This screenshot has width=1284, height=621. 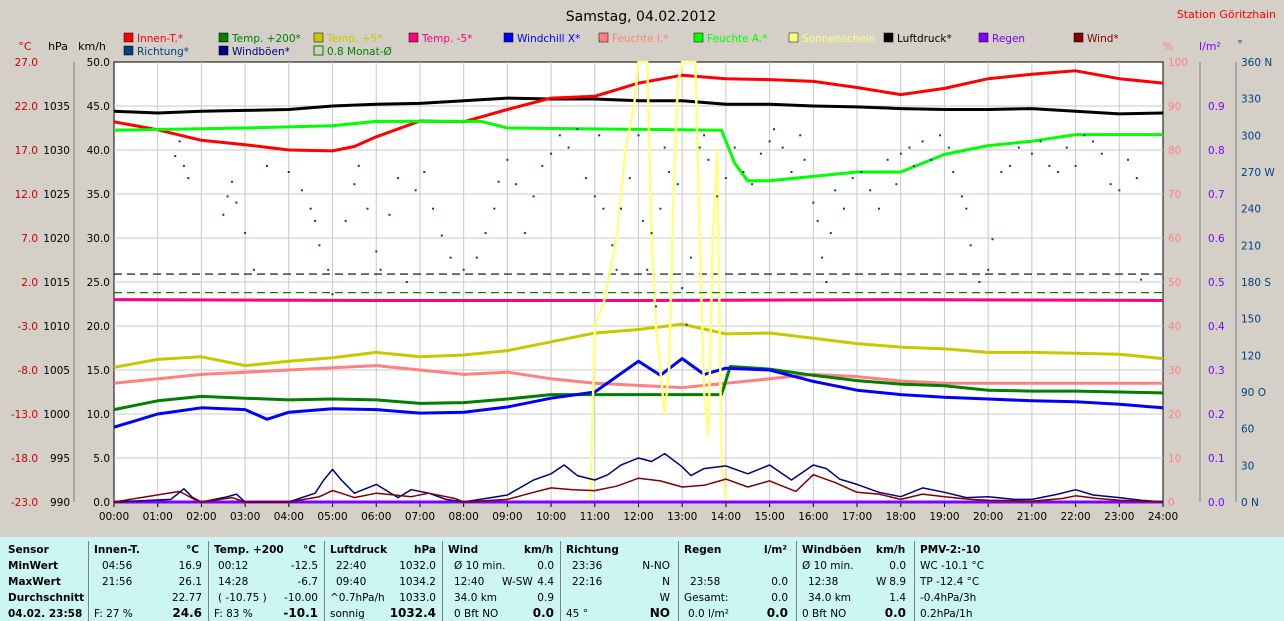 What do you see at coordinates (897, 566) in the screenshot?
I see `stats-boeen-r1-val: 0.0` at bounding box center [897, 566].